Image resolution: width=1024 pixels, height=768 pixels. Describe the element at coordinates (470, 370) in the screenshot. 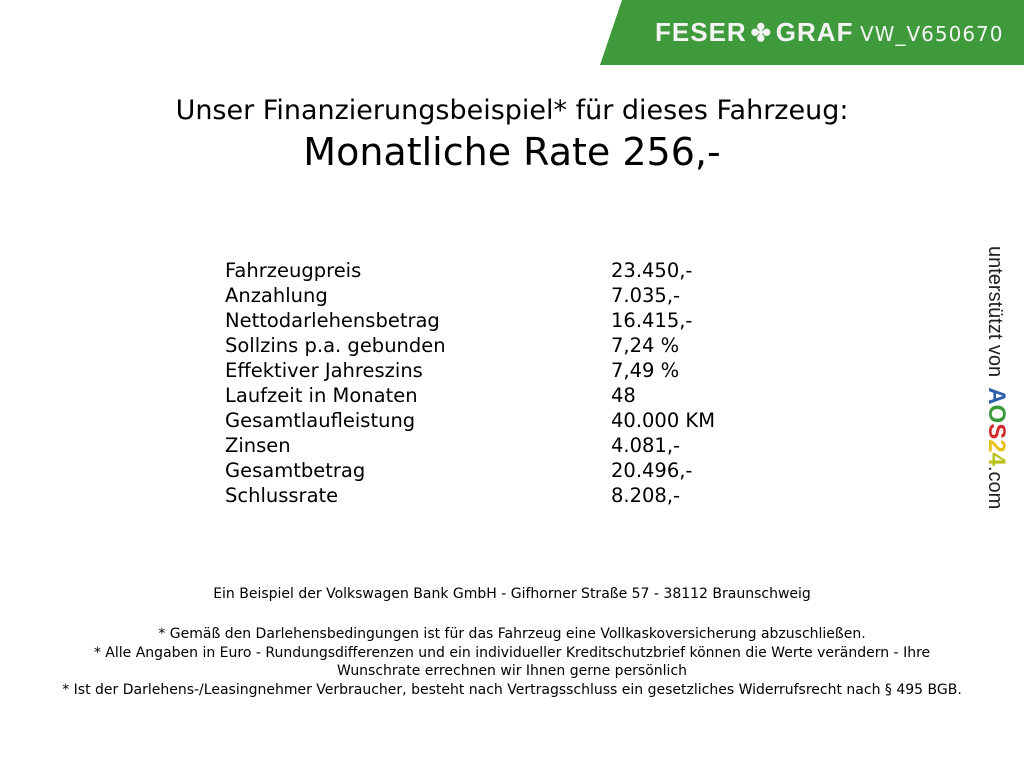

I see `table-row: Effektiver Jahreszins 7,49 %` at that location.